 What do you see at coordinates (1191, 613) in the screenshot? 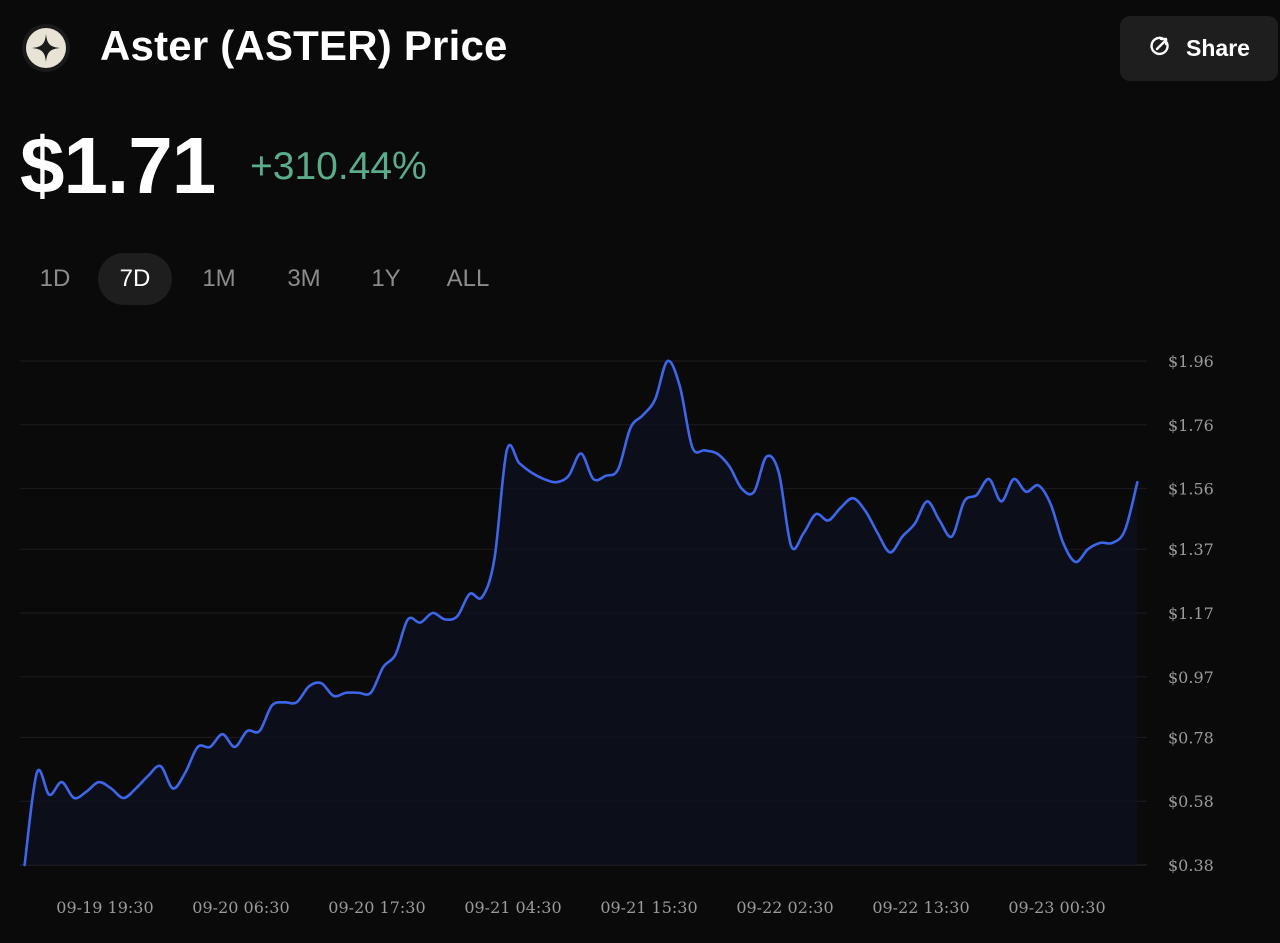
I see `y-tick-label: $1.17` at bounding box center [1191, 613].